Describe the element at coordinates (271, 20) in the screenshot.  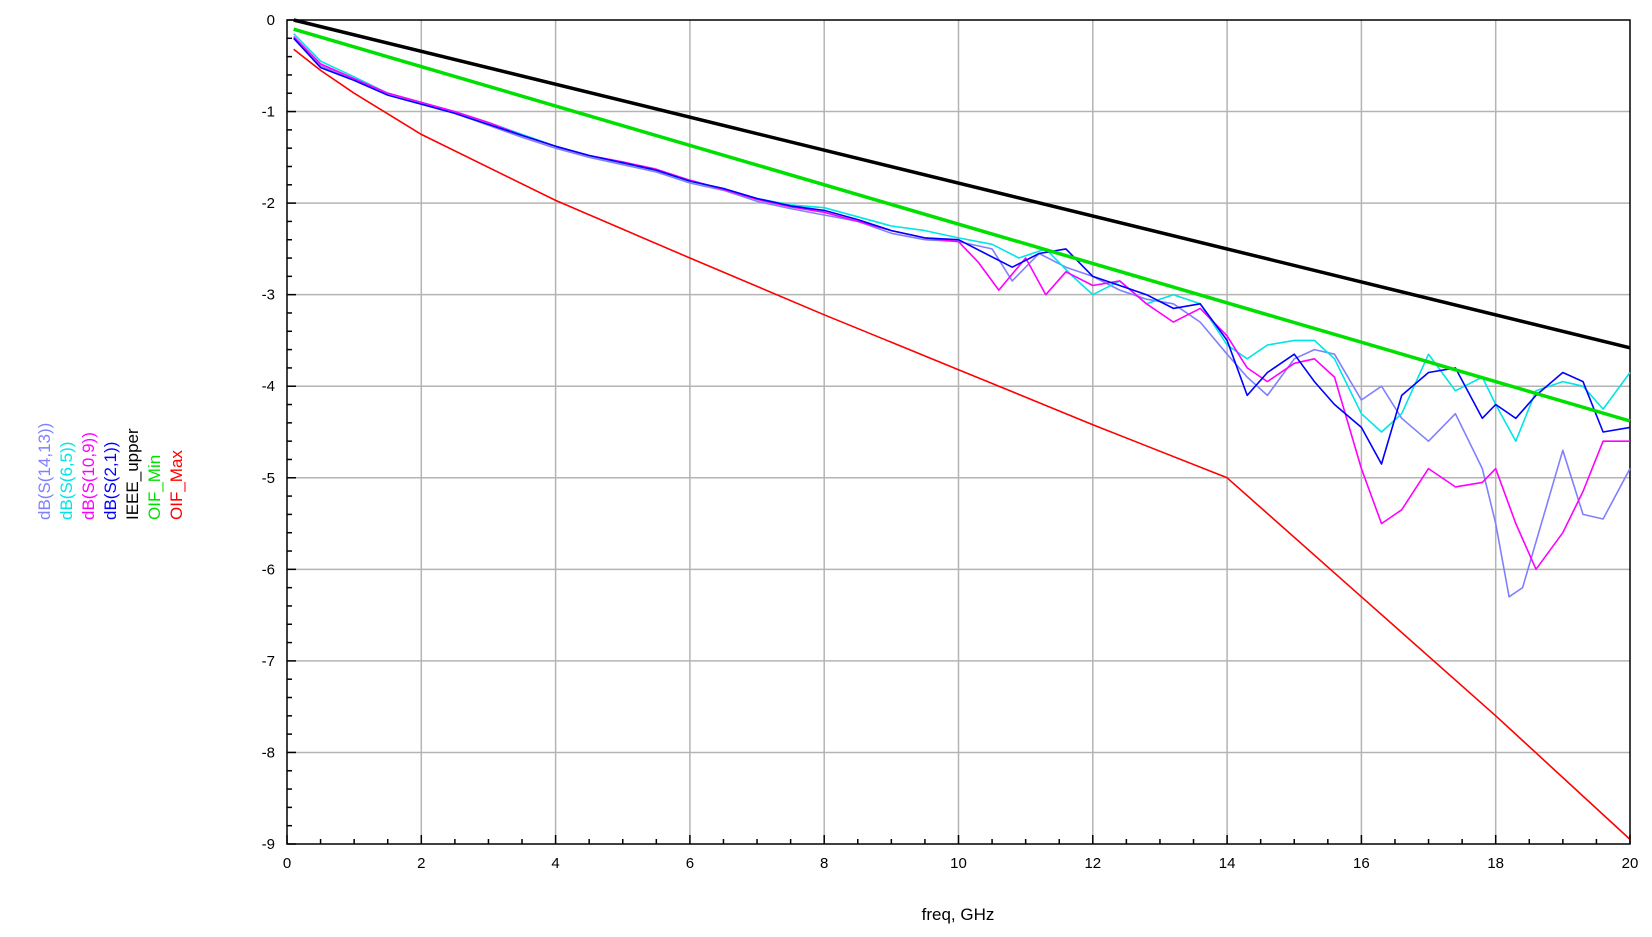
I see `y-tick-label: 0` at that location.